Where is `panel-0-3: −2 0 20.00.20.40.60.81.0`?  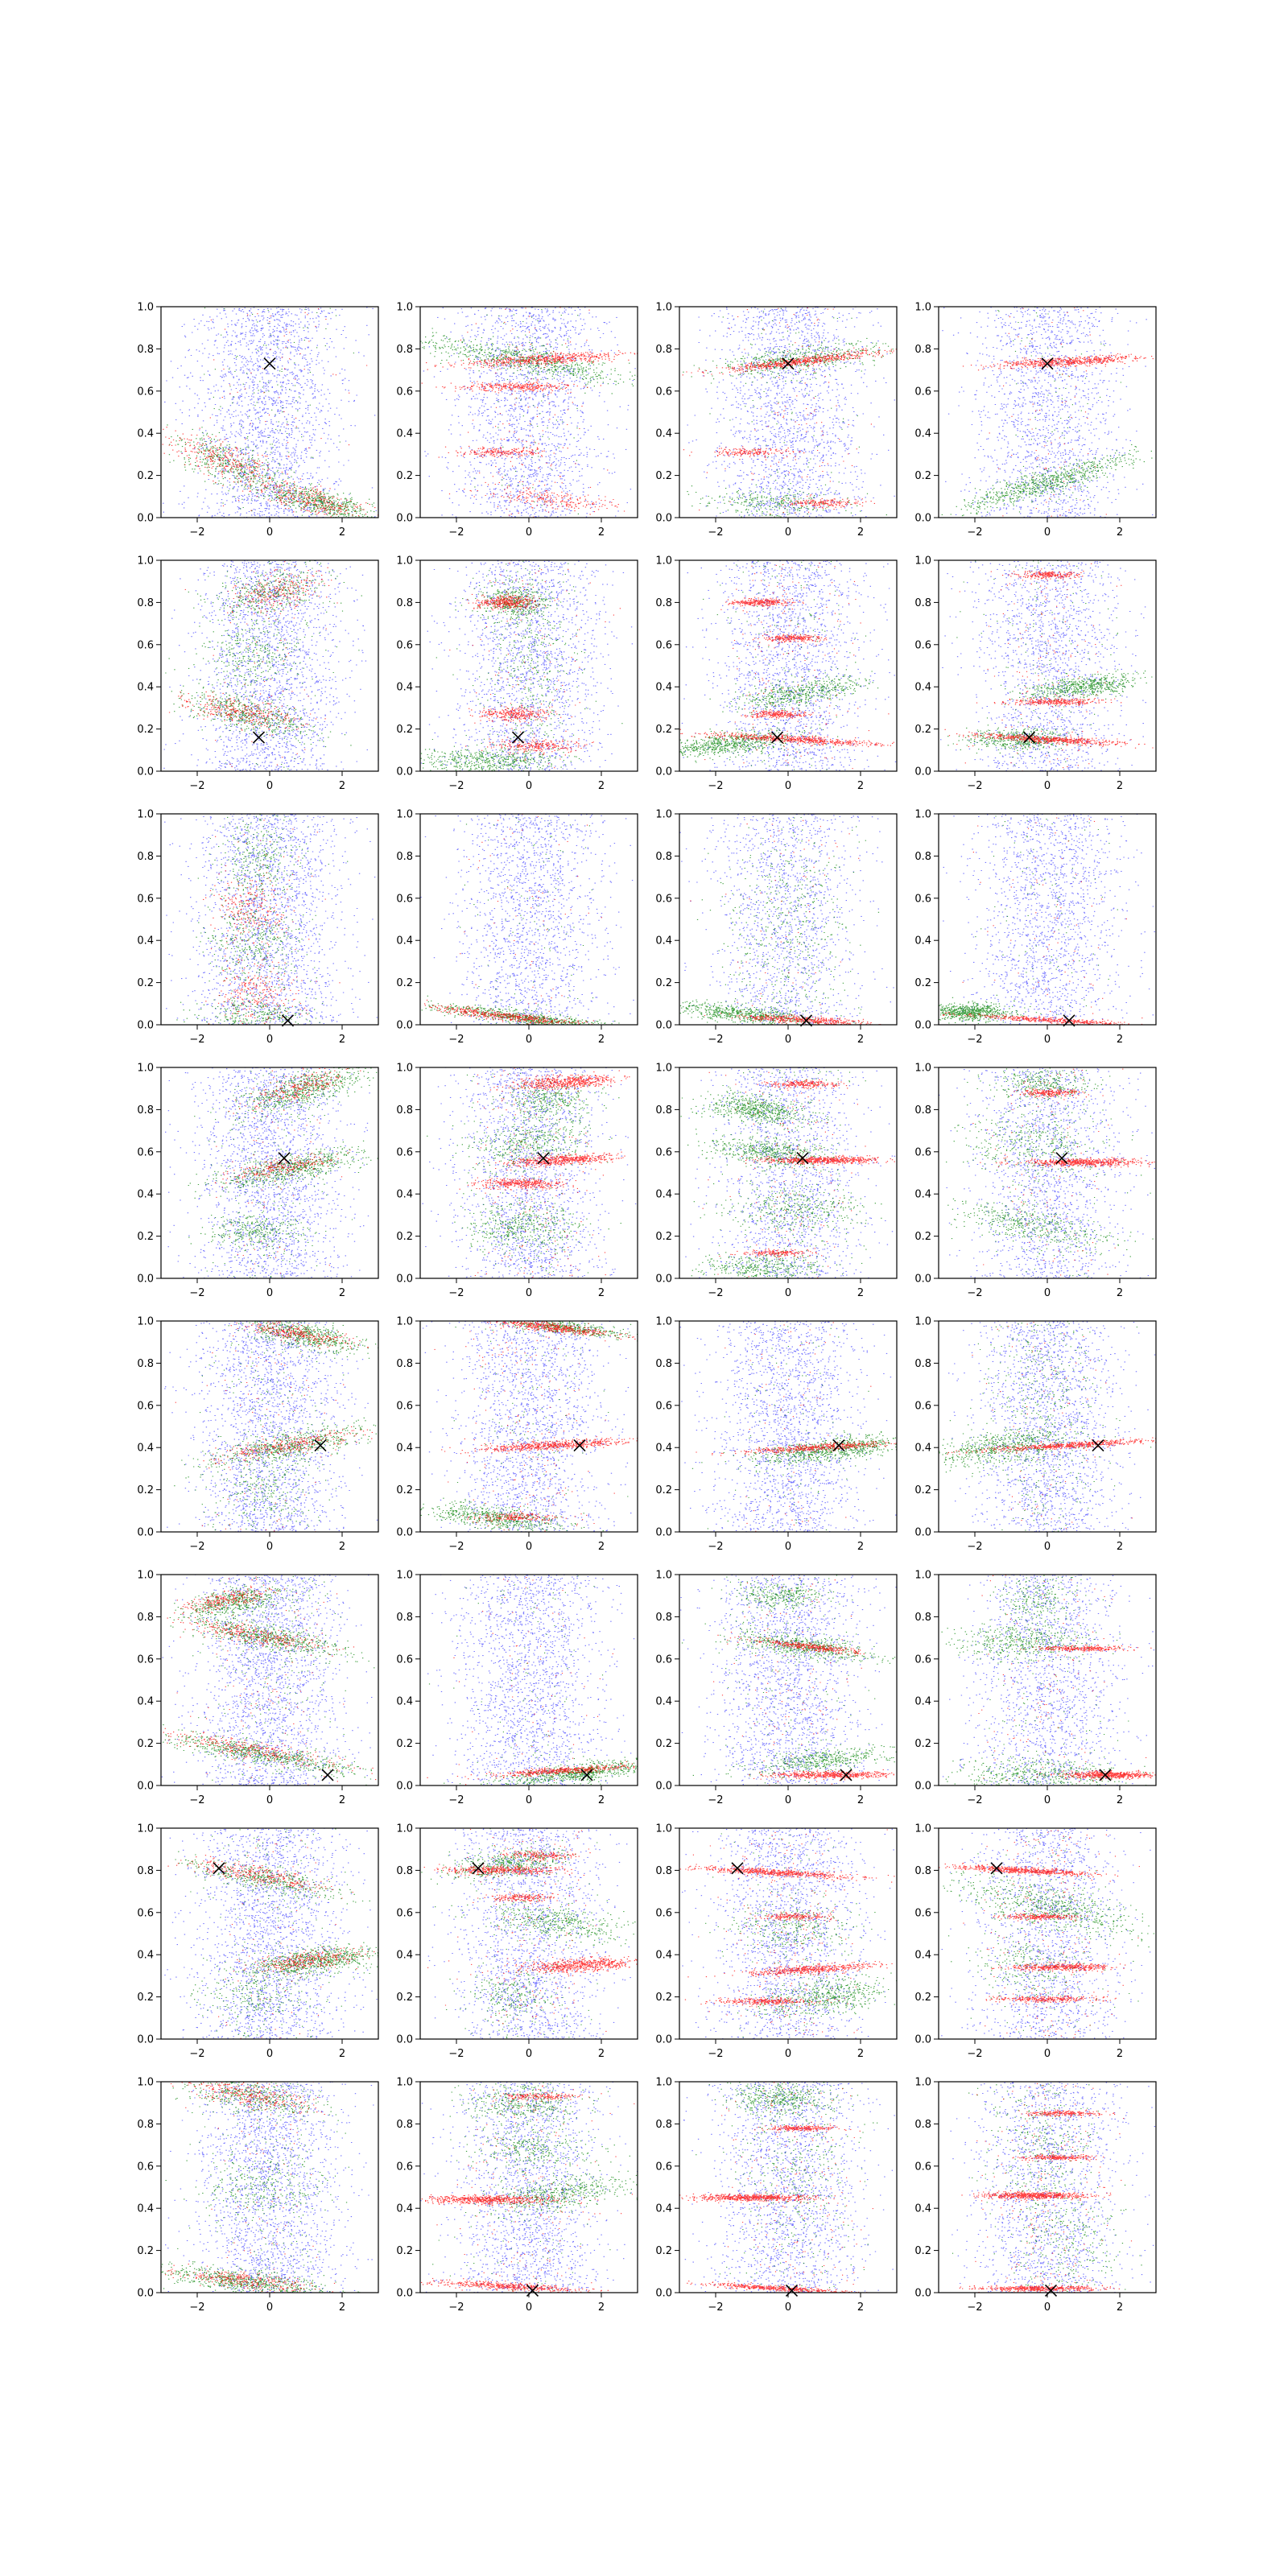 panel-0-3: −2 0 20.00.20.40.60.81.0 is located at coordinates (1035, 421).